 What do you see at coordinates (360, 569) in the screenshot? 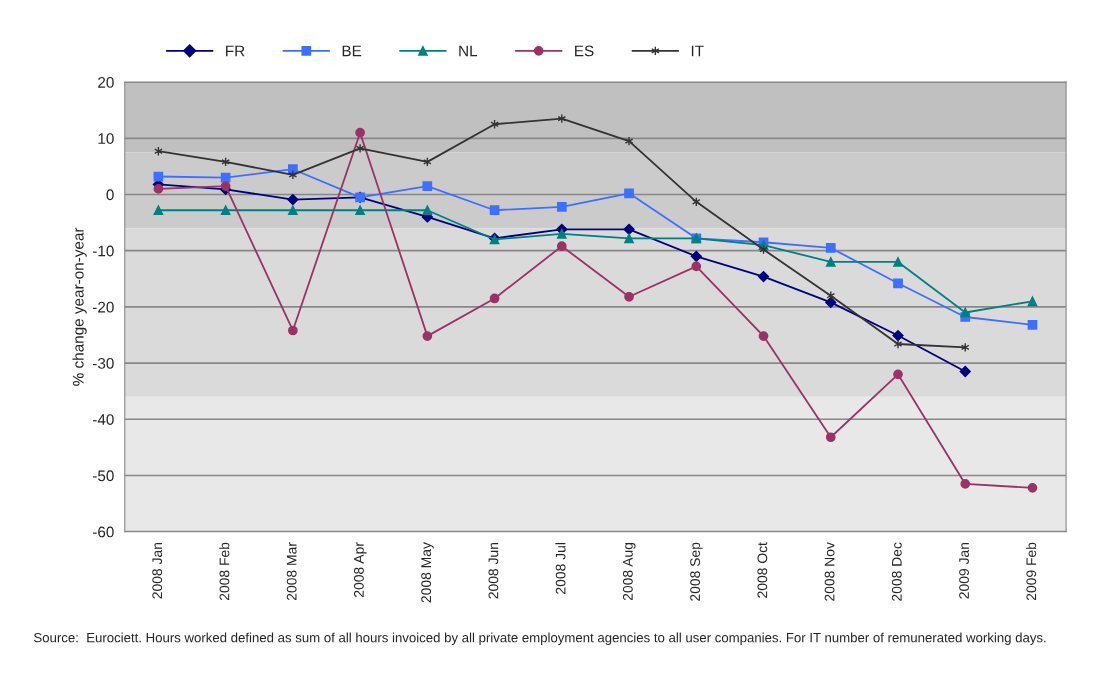
I see `x-tick-label: 2008 Apr` at bounding box center [360, 569].